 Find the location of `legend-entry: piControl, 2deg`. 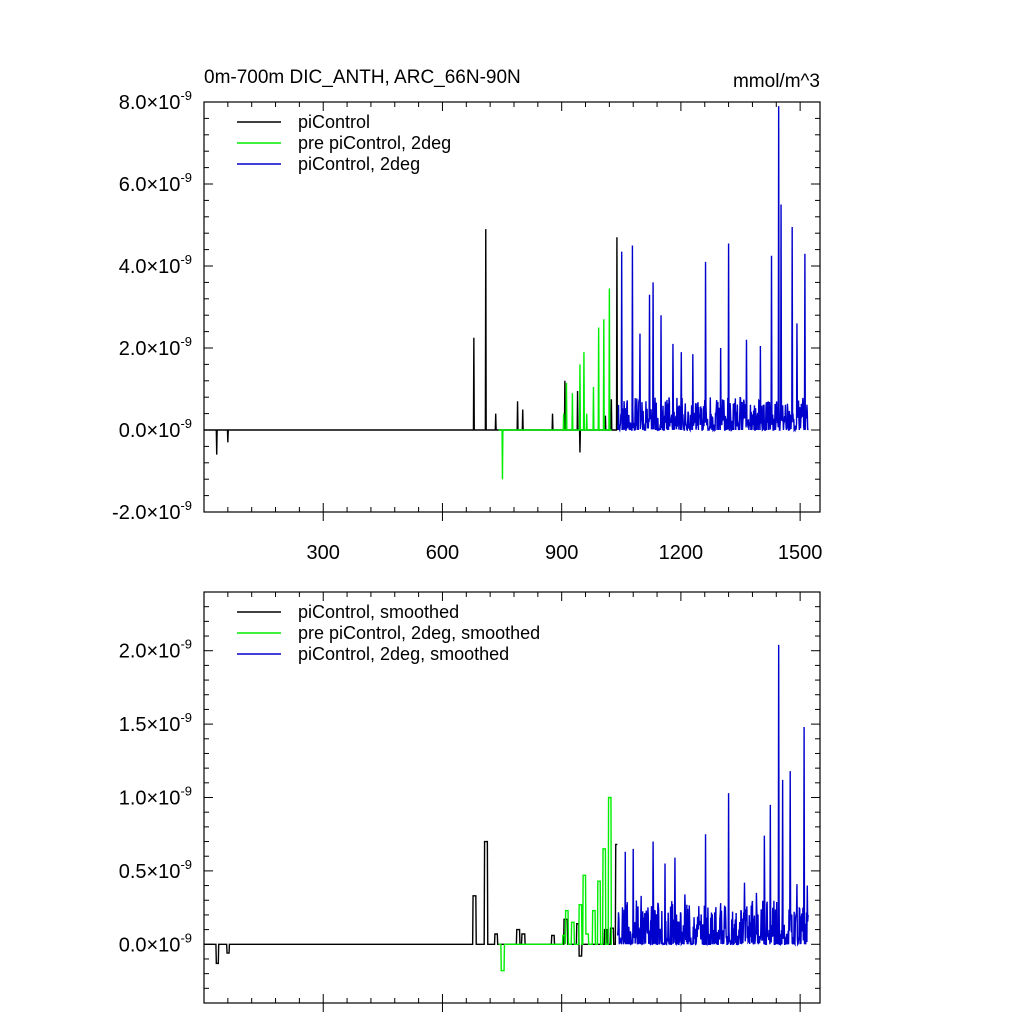

legend-entry: piControl, 2deg is located at coordinates (359, 164).